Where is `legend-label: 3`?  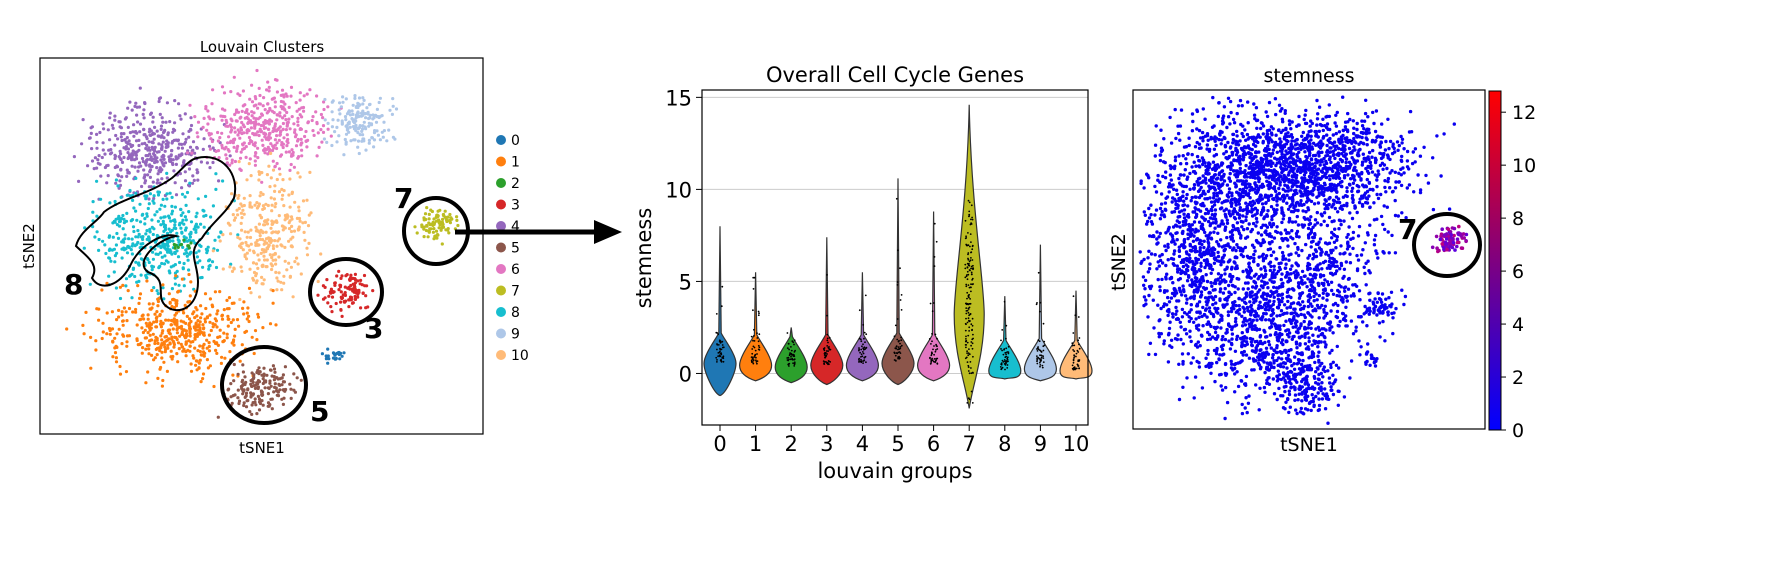
legend-label: 3 is located at coordinates (515, 206).